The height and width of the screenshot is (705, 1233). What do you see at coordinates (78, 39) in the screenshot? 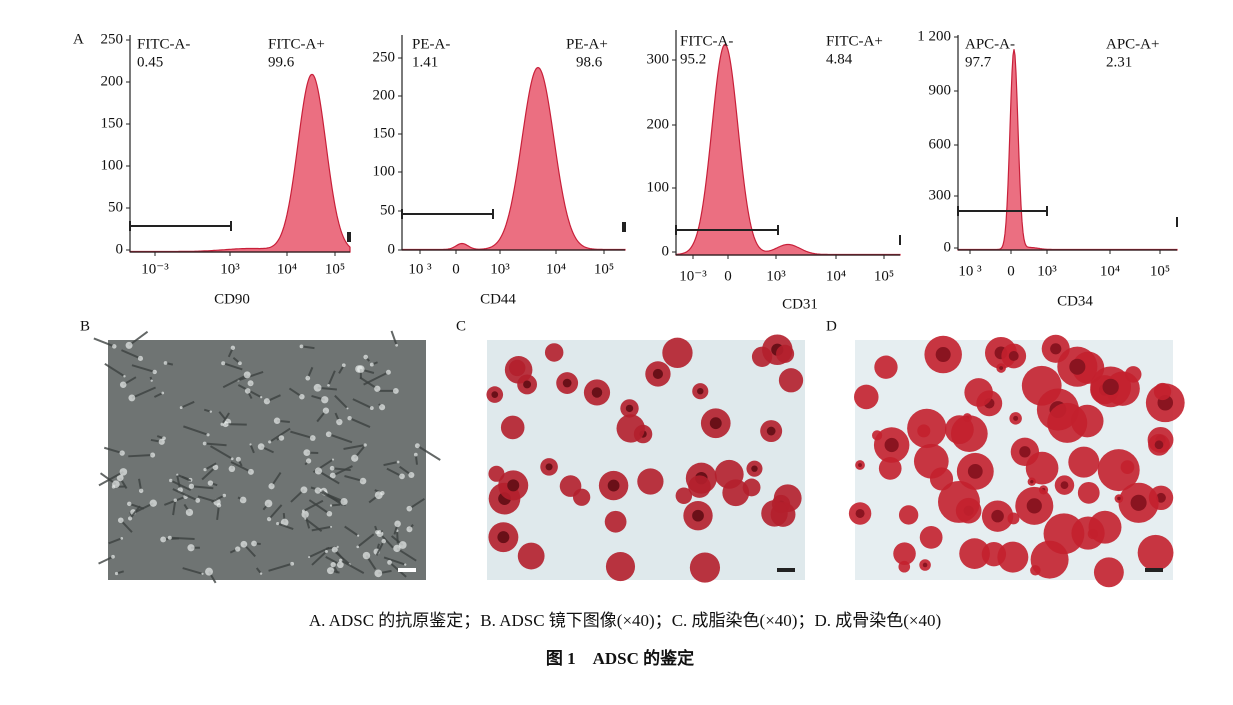
I see `panel-label: A` at bounding box center [78, 39].